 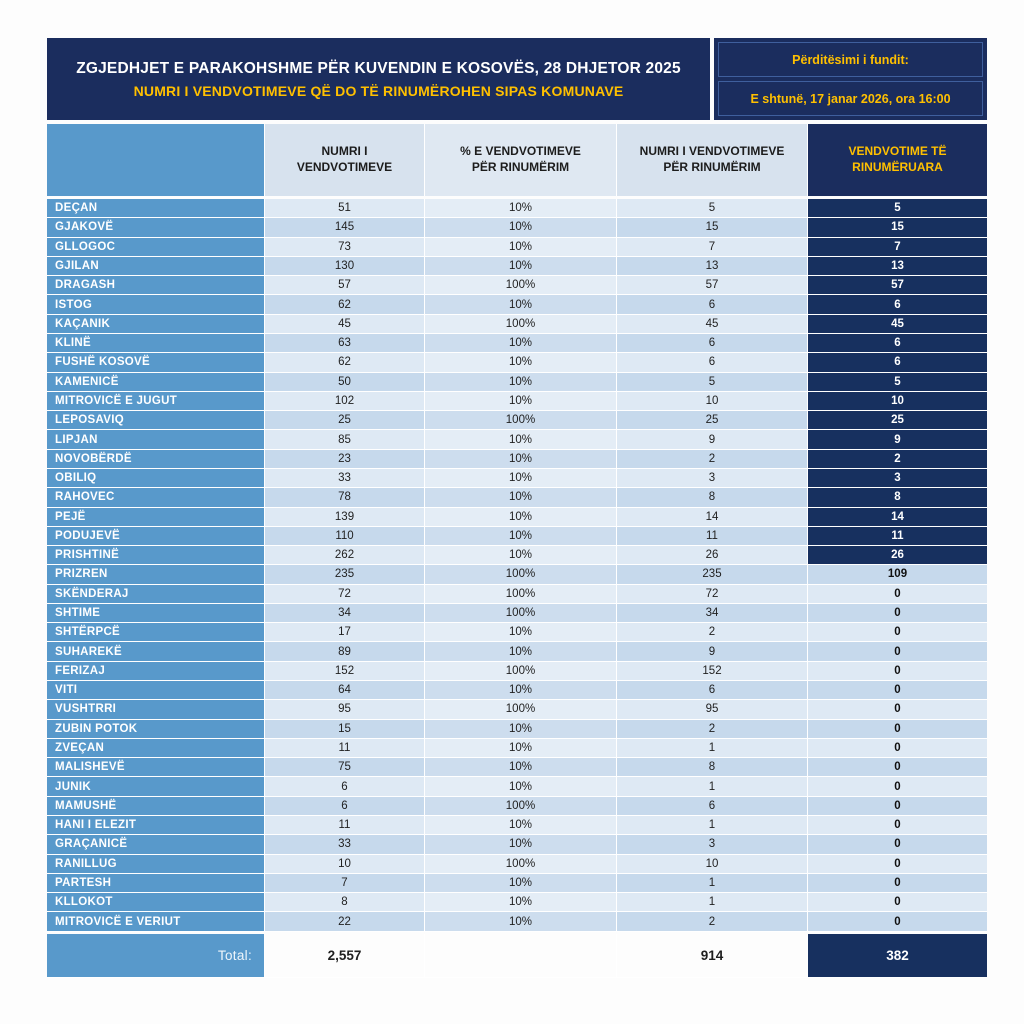 What do you see at coordinates (345, 459) in the screenshot?
I see `polling-stations-cell: 23` at bounding box center [345, 459].